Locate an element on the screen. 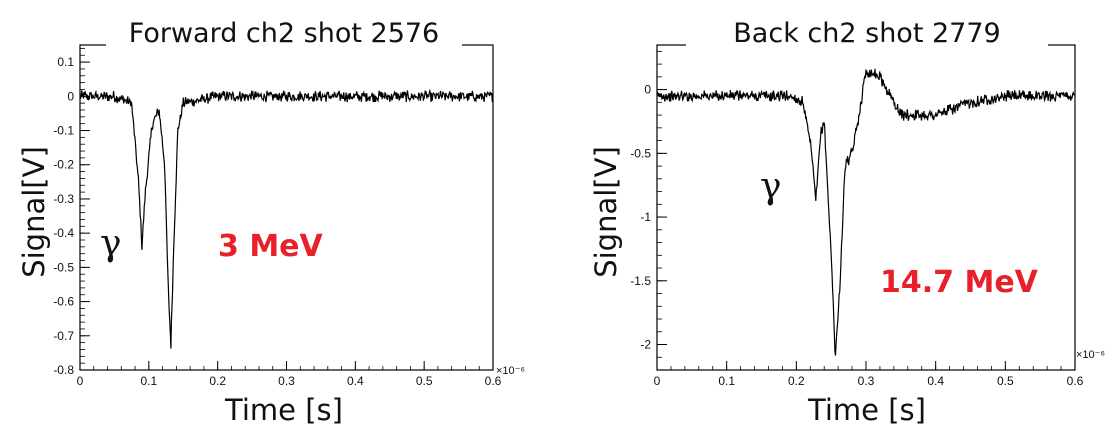 The image size is (1113, 435). y-tick-label: -0.3 is located at coordinates (63, 199).